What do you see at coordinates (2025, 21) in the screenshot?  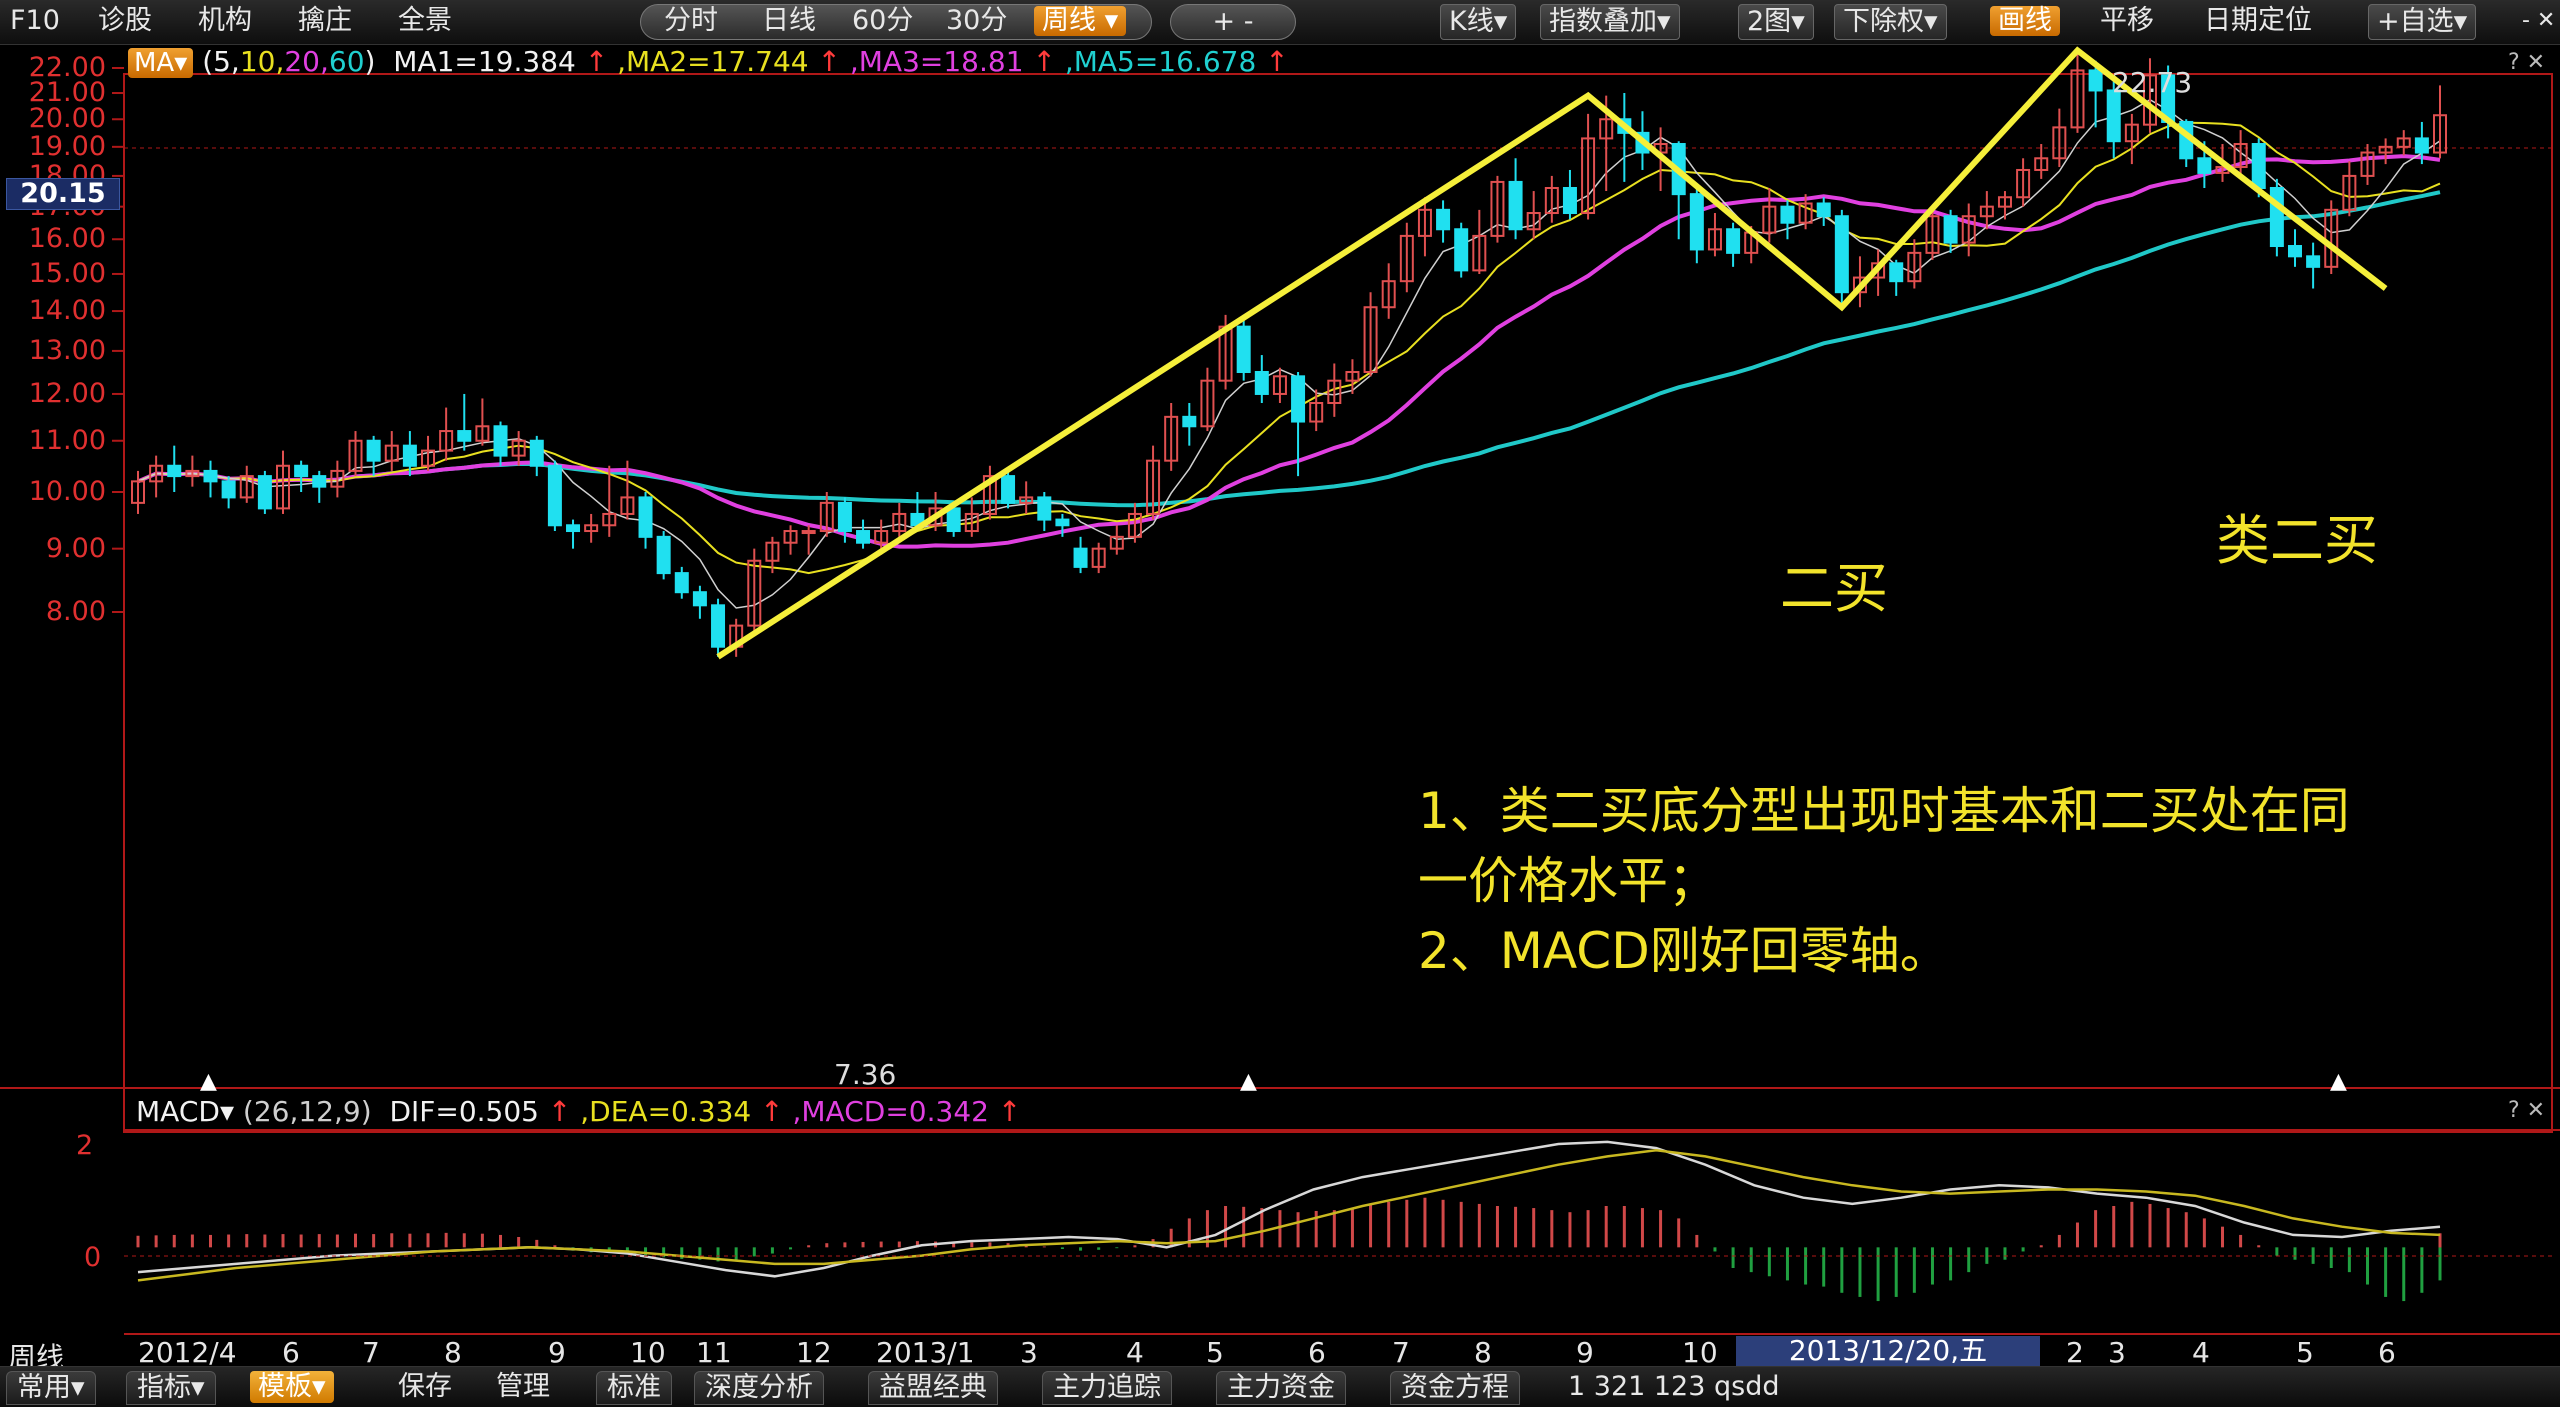 I see `draw-line-button: 画线` at bounding box center [2025, 21].